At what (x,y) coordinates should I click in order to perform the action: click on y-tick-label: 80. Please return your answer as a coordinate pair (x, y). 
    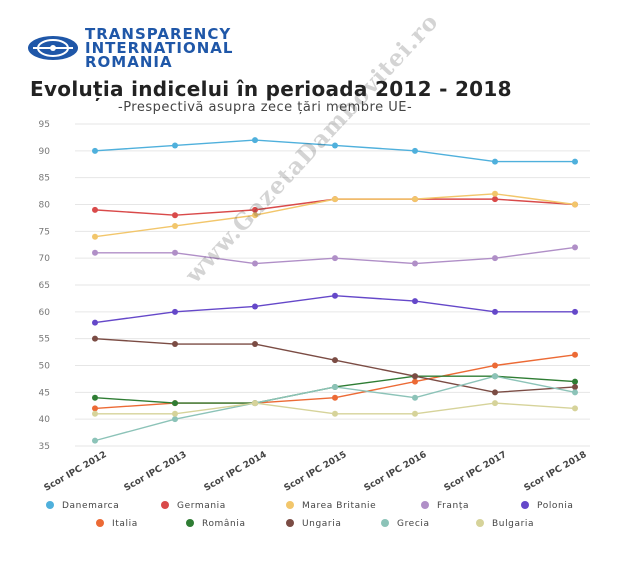
    Looking at the image, I should click on (45, 206).